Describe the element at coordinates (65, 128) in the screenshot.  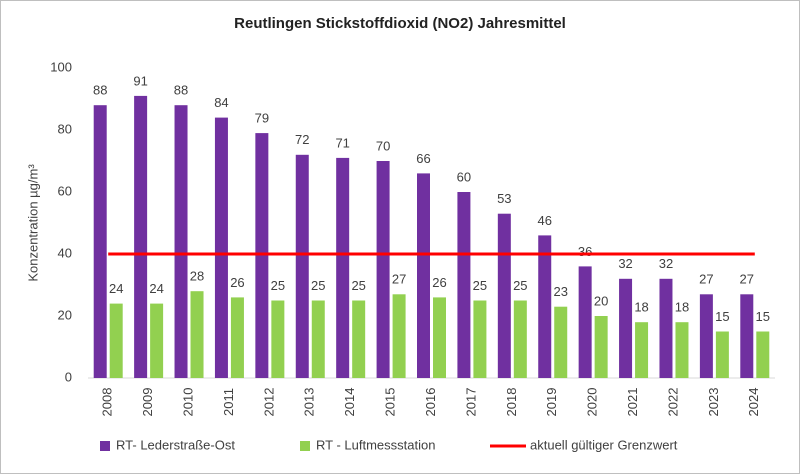
I see `y-tick-label: 80` at that location.